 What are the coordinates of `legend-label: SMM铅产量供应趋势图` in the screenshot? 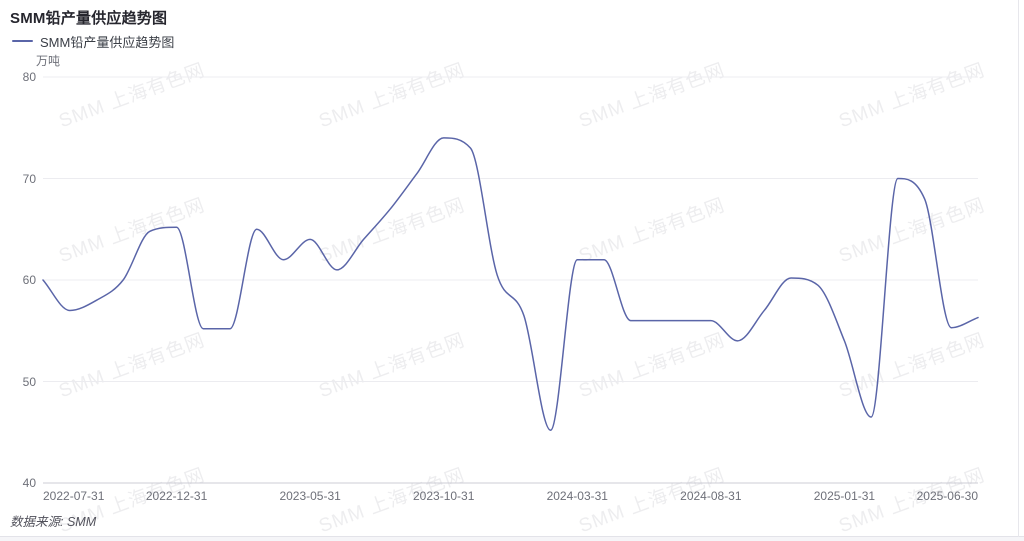 It's located at (107, 42).